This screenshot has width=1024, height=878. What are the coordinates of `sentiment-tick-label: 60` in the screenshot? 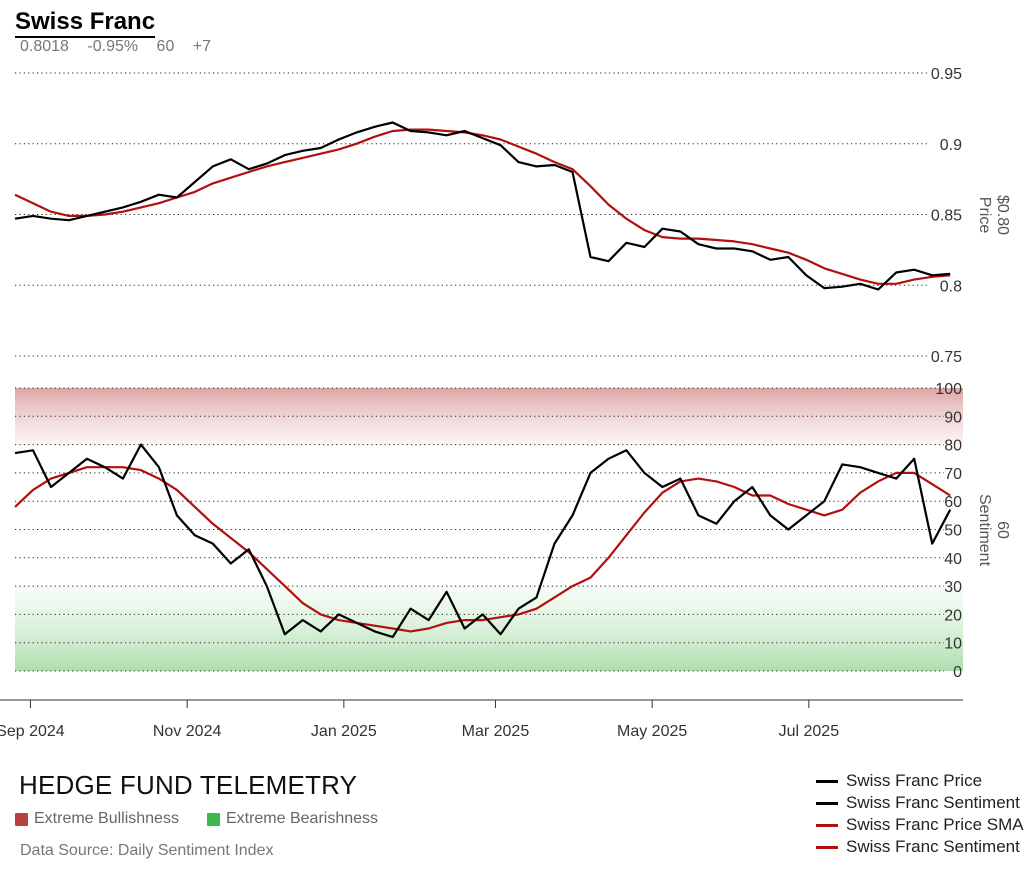 It's located at (953, 502).